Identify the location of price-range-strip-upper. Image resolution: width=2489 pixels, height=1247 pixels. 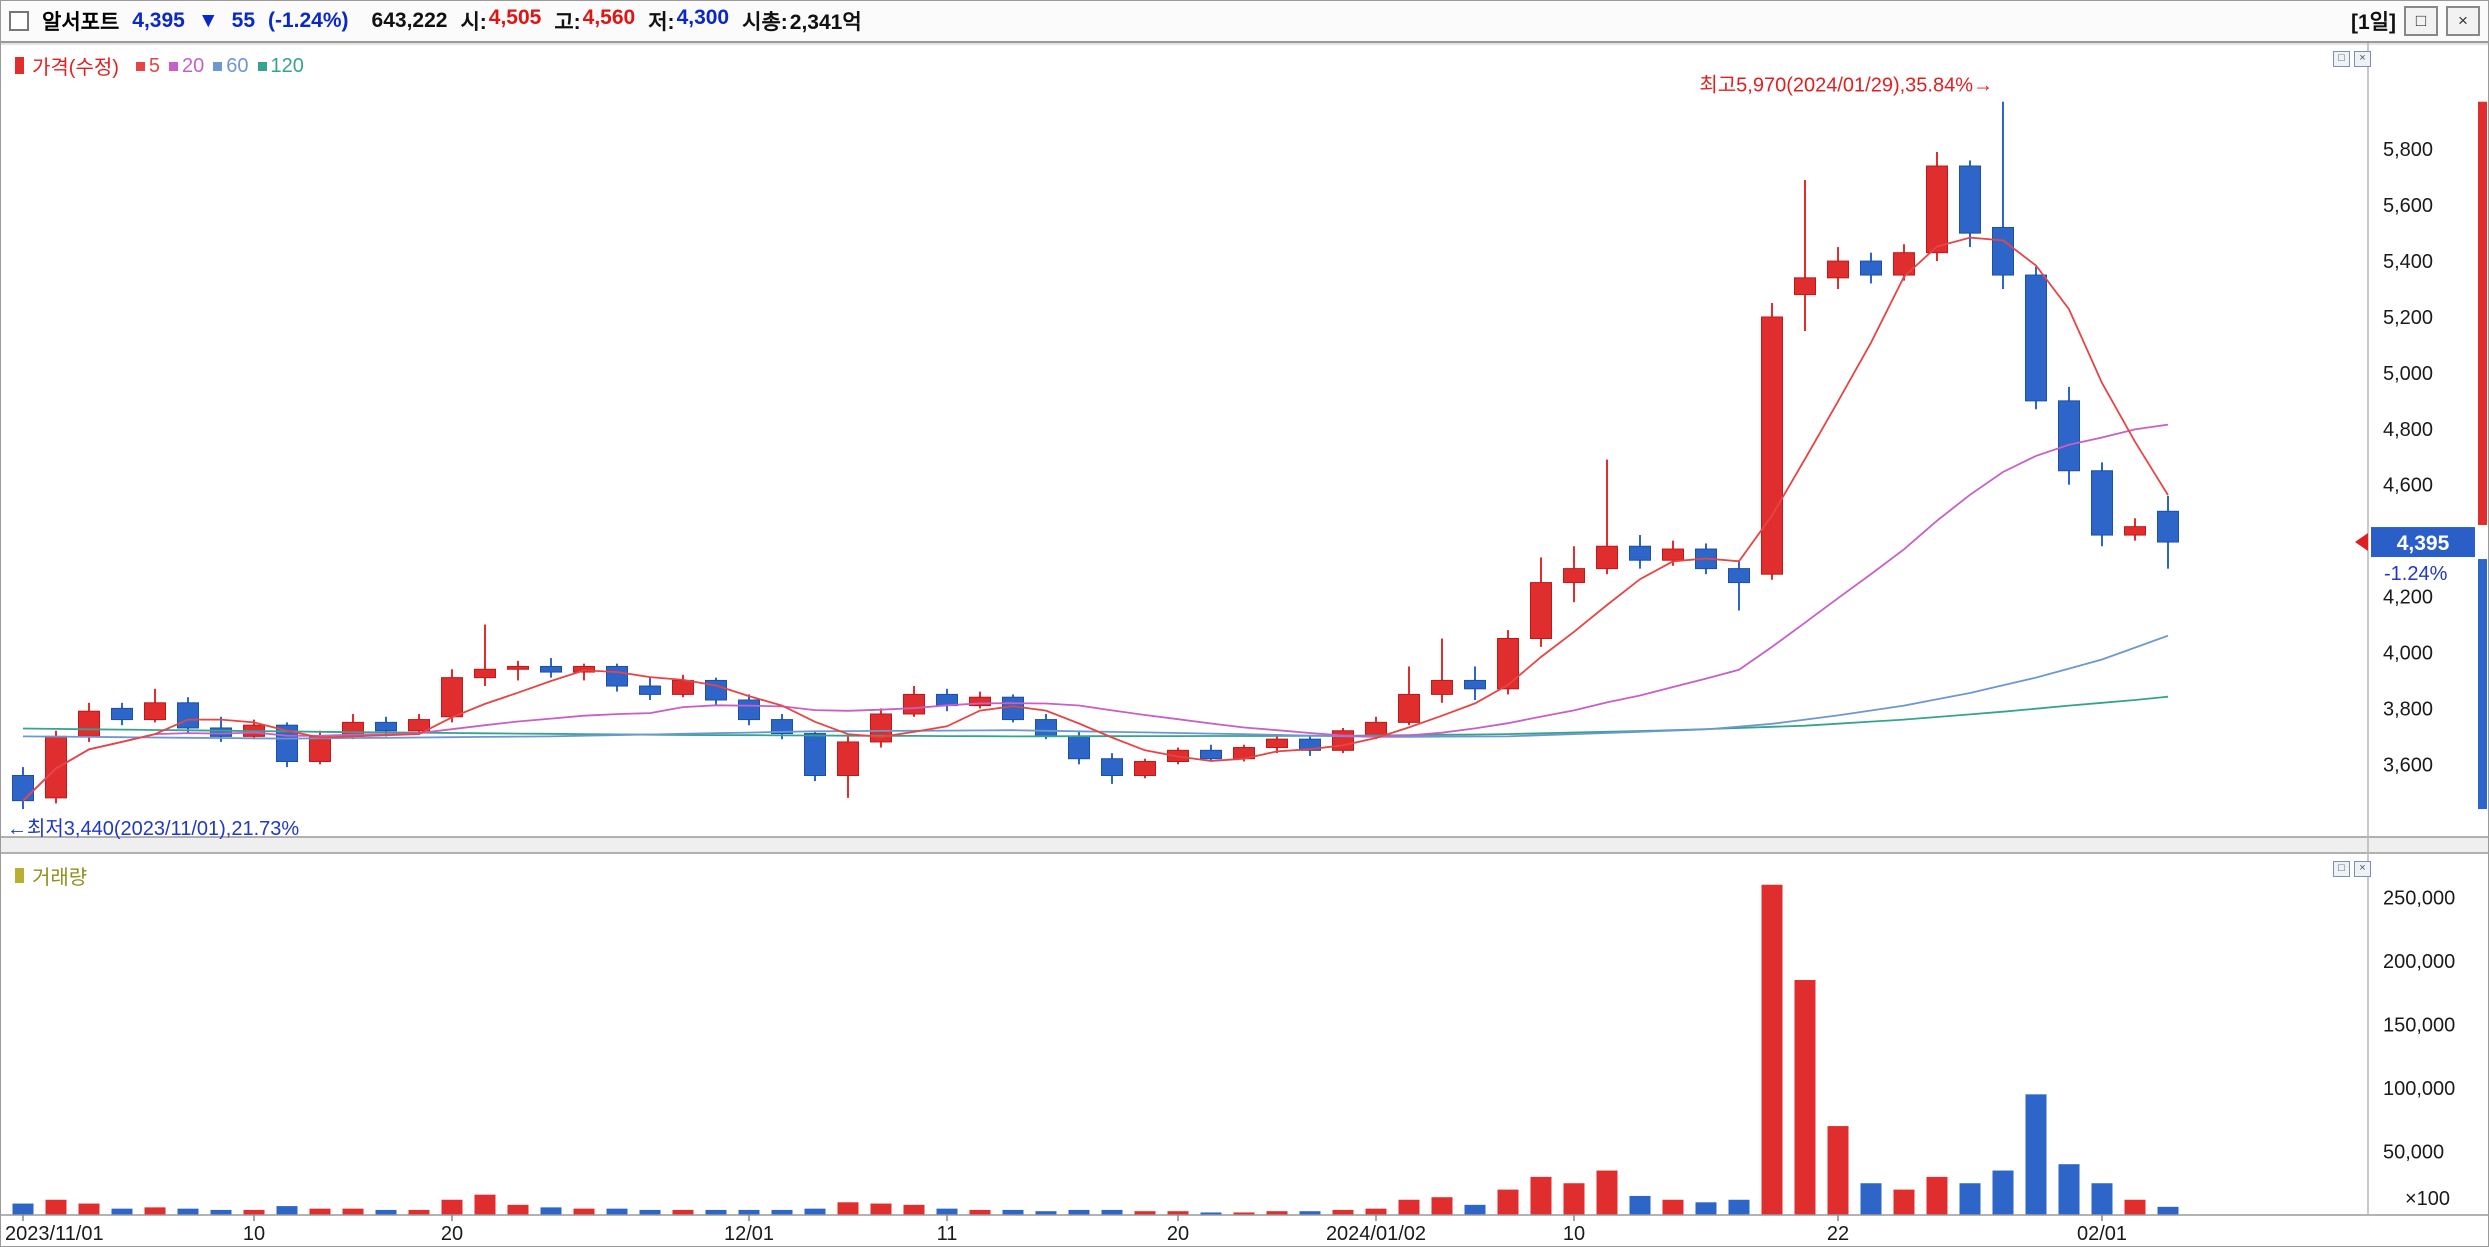
(2482, 313).